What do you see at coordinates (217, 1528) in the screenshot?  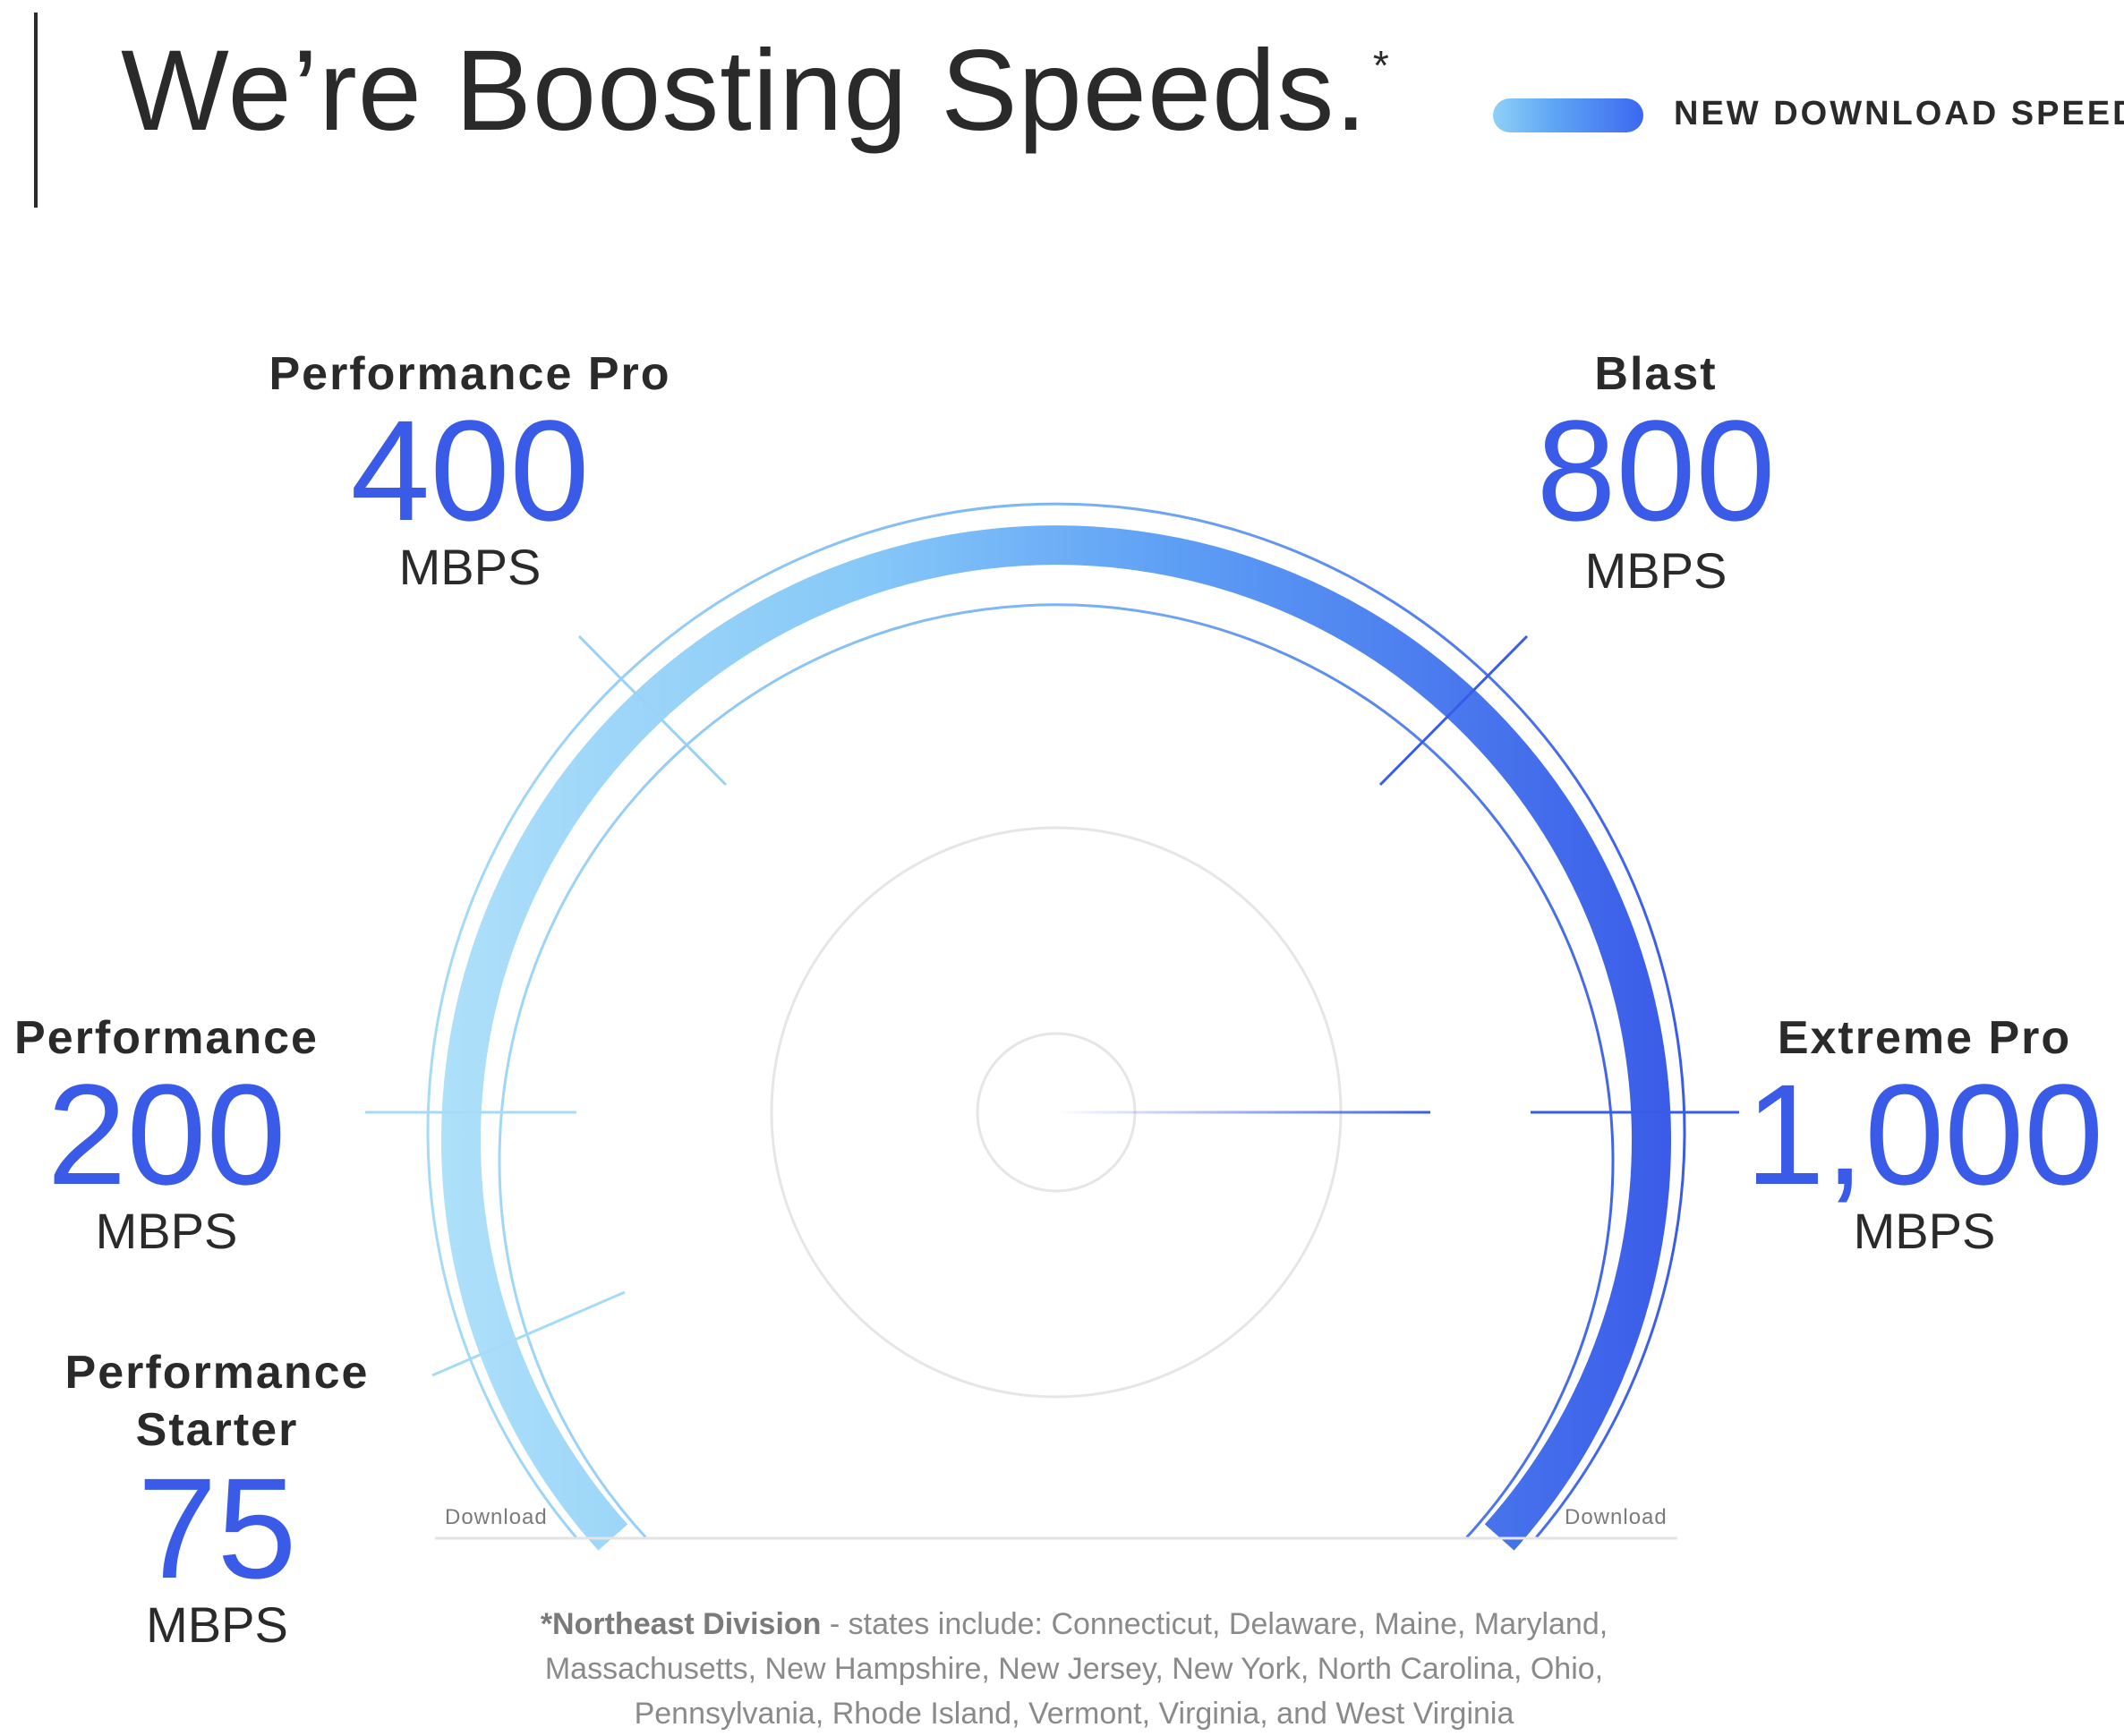 I see `tier-speed: 75` at bounding box center [217, 1528].